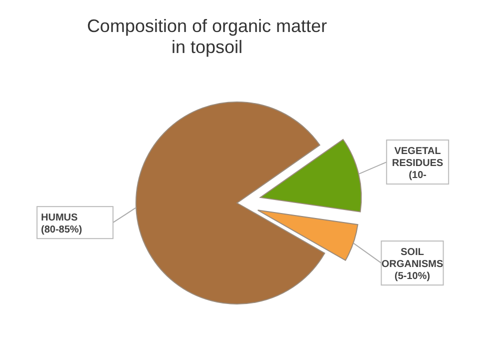 This screenshot has width=491, height=349. I want to click on slice-label: HUMUS (80-85%), so click(61, 224).